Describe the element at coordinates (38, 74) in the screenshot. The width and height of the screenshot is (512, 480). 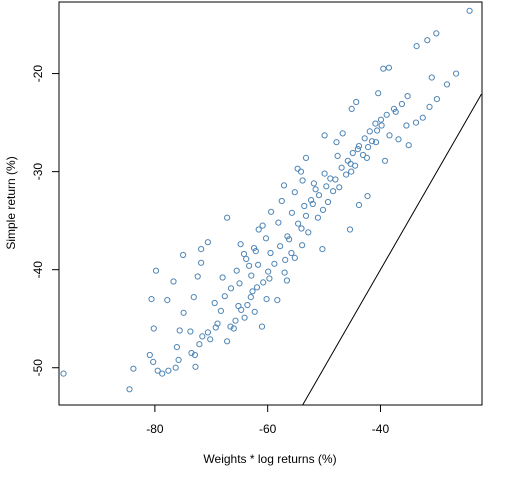
I see `y-tick-label: -20` at that location.